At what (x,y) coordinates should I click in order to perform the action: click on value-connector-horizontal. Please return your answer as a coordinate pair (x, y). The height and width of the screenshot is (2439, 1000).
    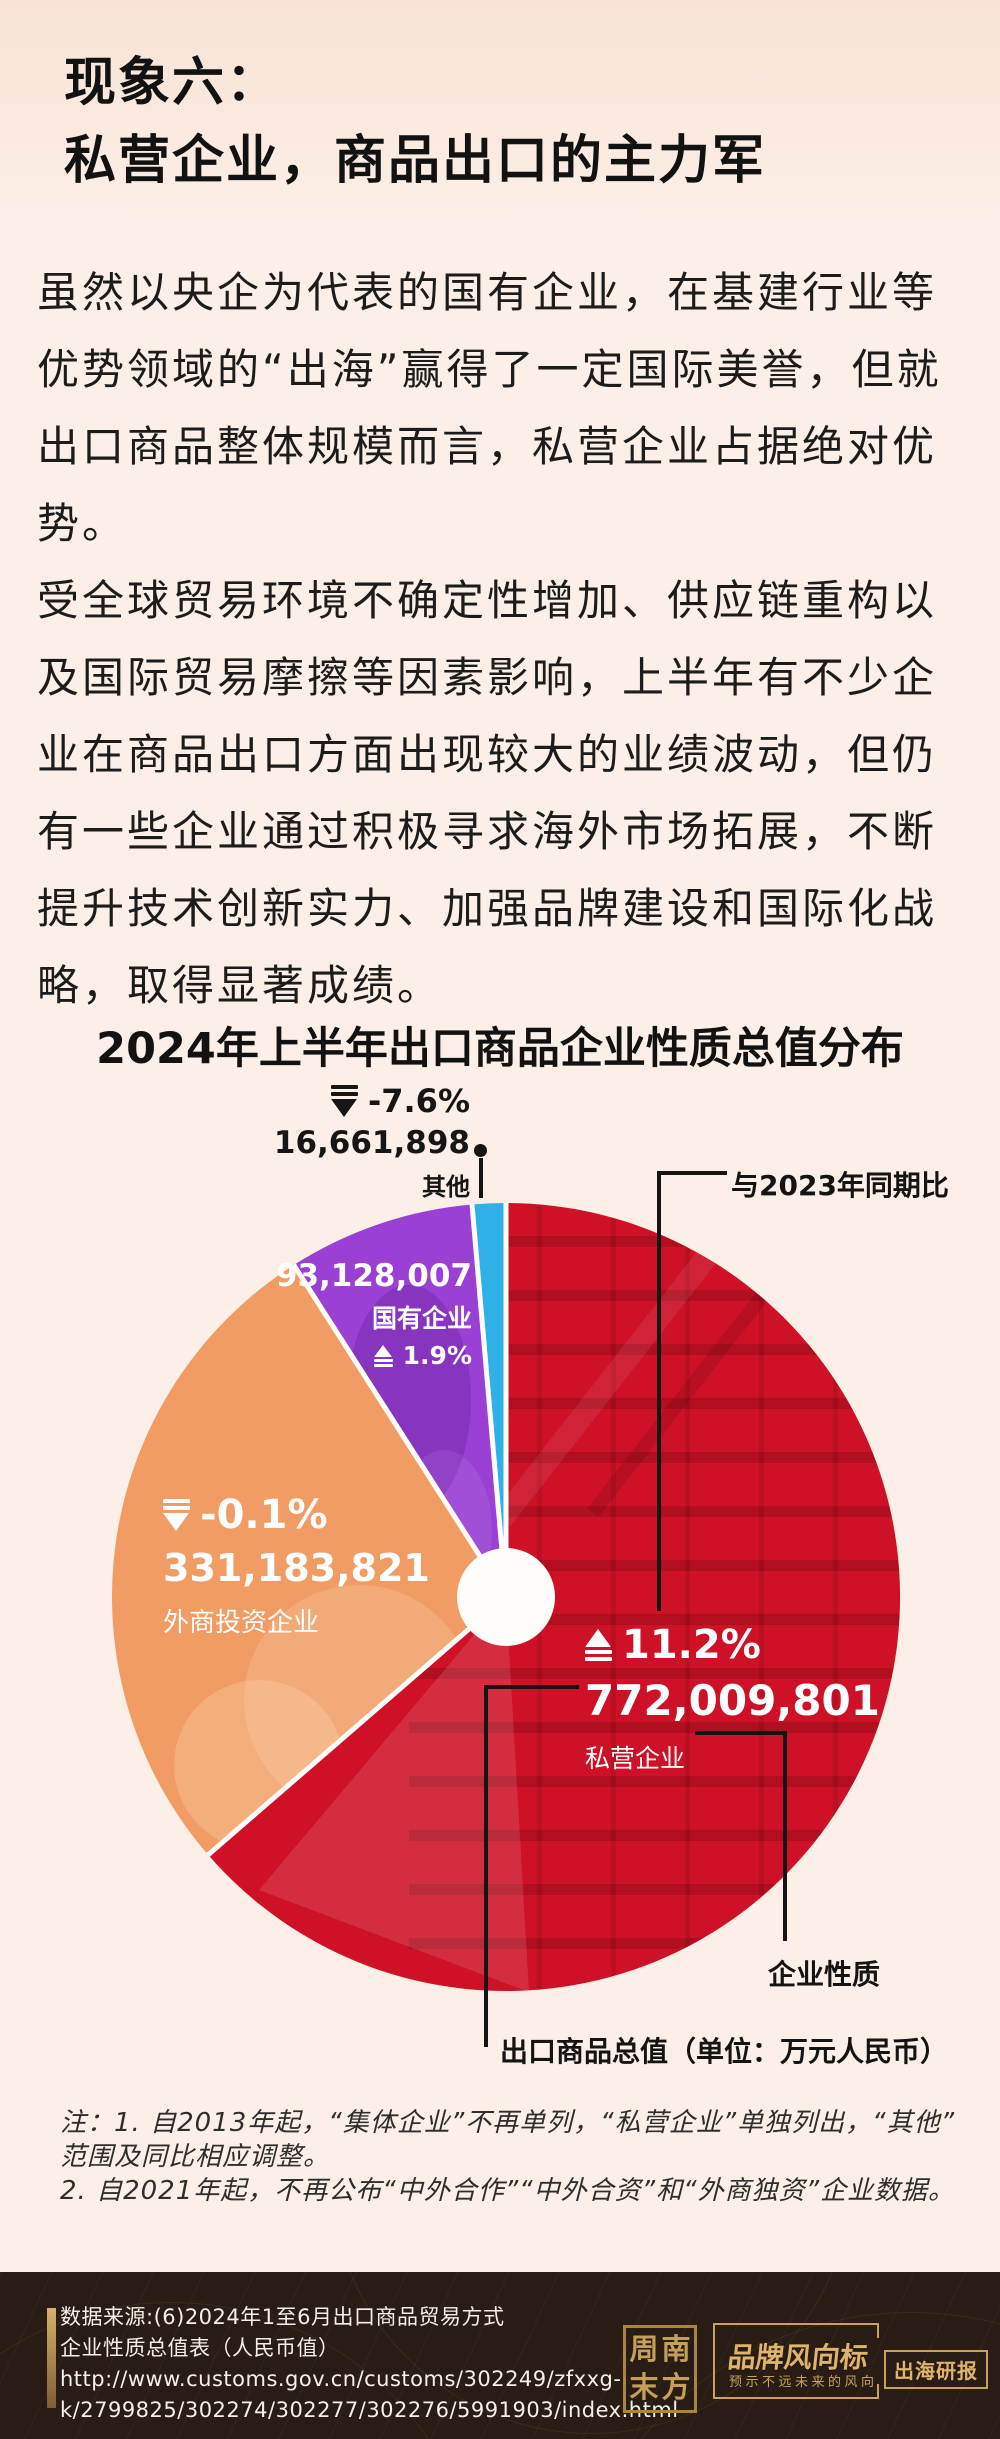
    Looking at the image, I should click on (531, 1687).